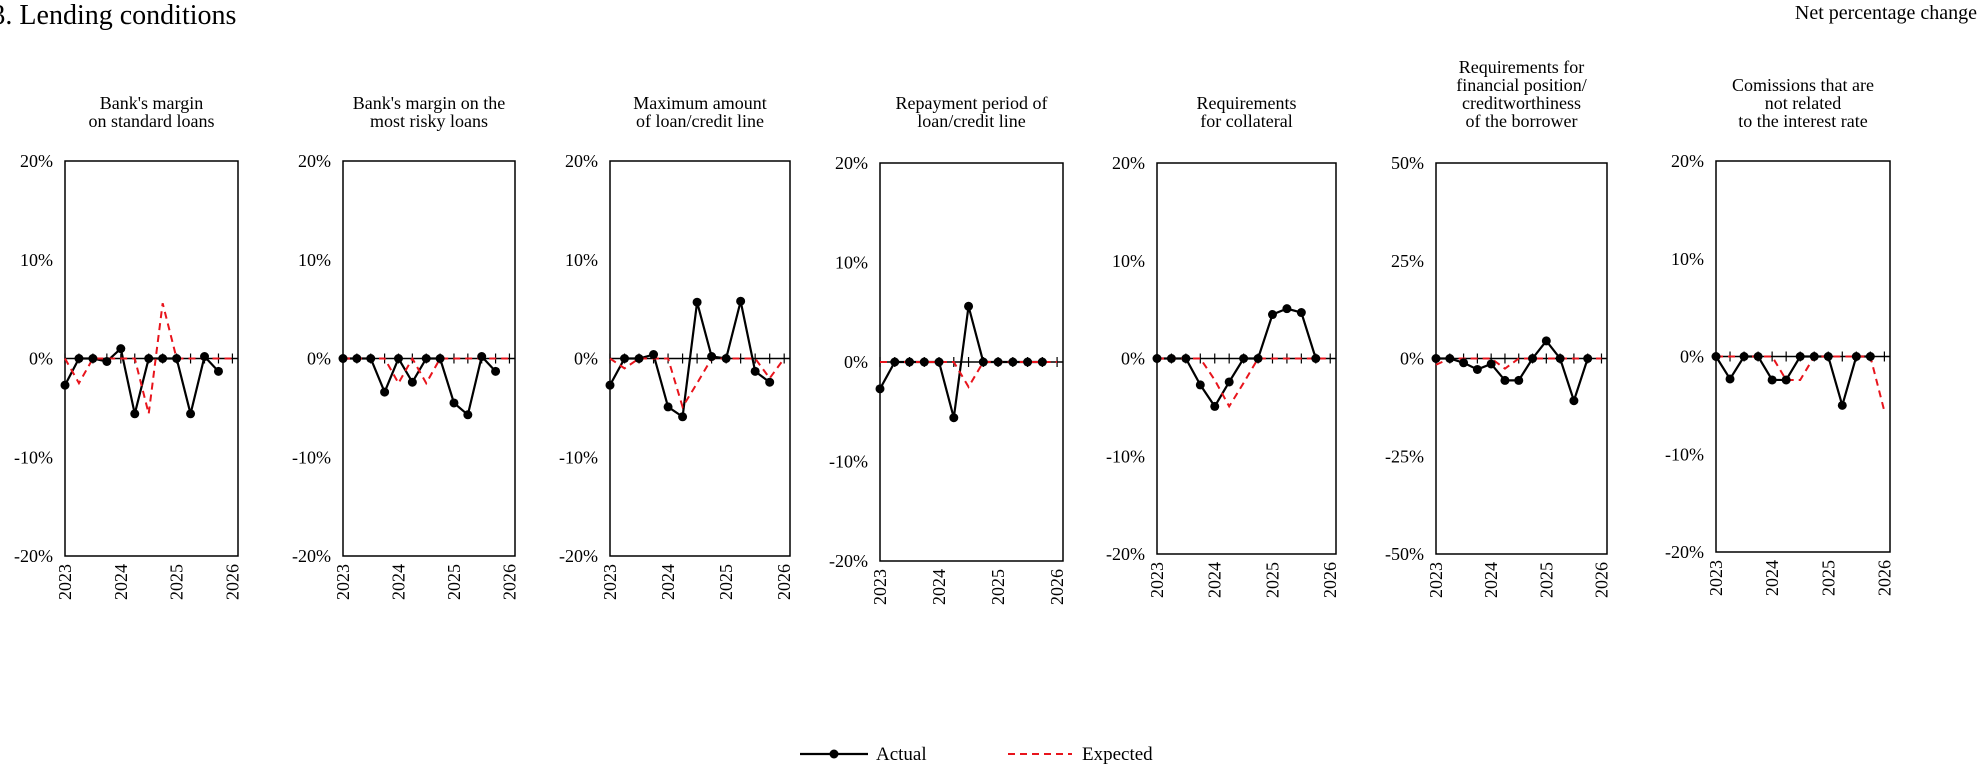  Describe the element at coordinates (1802, 121) in the screenshot. I see `chart-title-line: to the interest rate` at that location.